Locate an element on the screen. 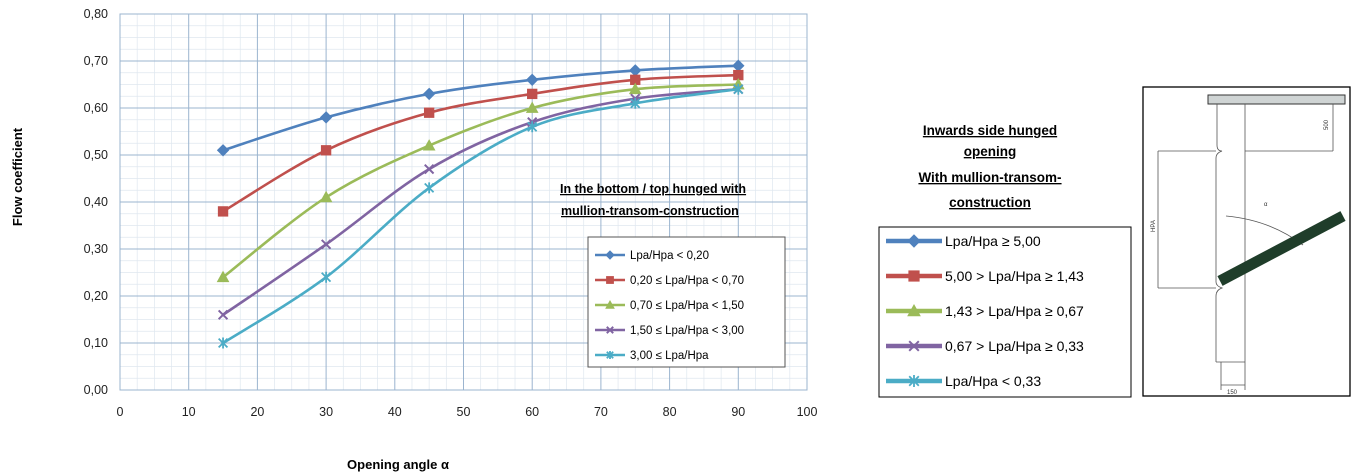 This screenshot has width=1354, height=476. dim-angle-label: α is located at coordinates (1266, 205).